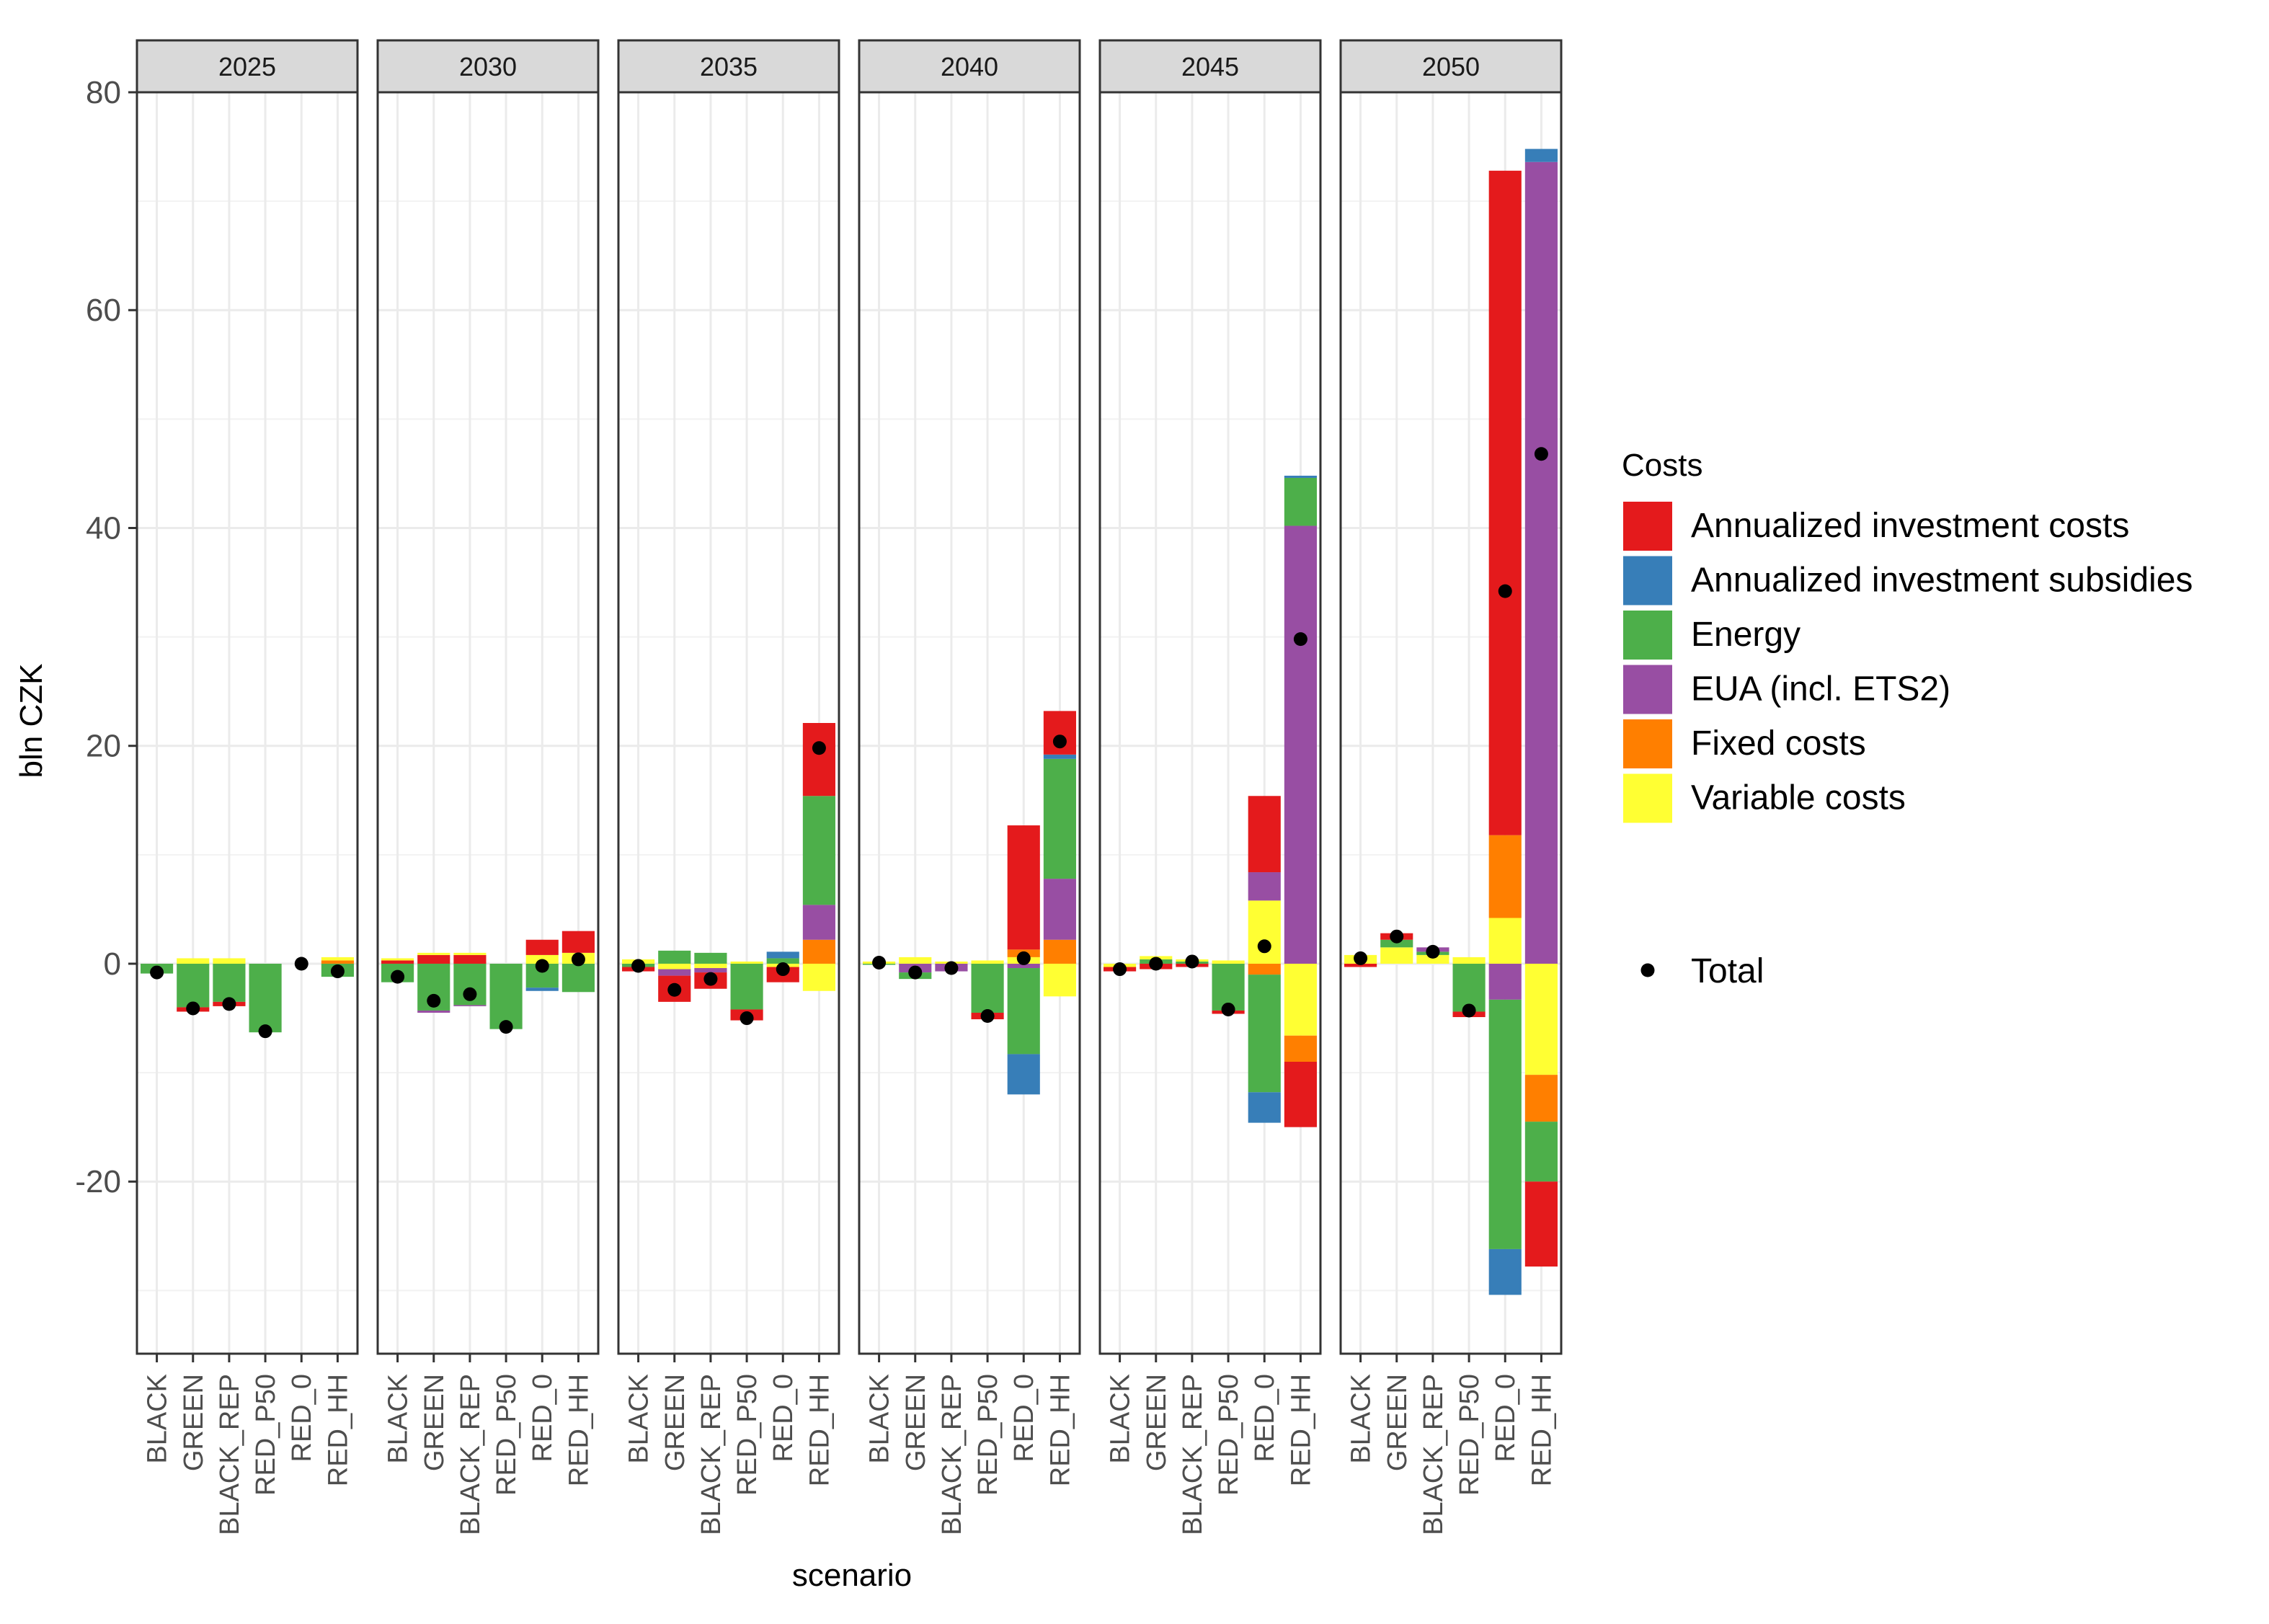 The width and height of the screenshot is (2269, 1624). Describe the element at coordinates (1764, 798) in the screenshot. I see `legend-item-variable-costs: Variable costs` at that location.